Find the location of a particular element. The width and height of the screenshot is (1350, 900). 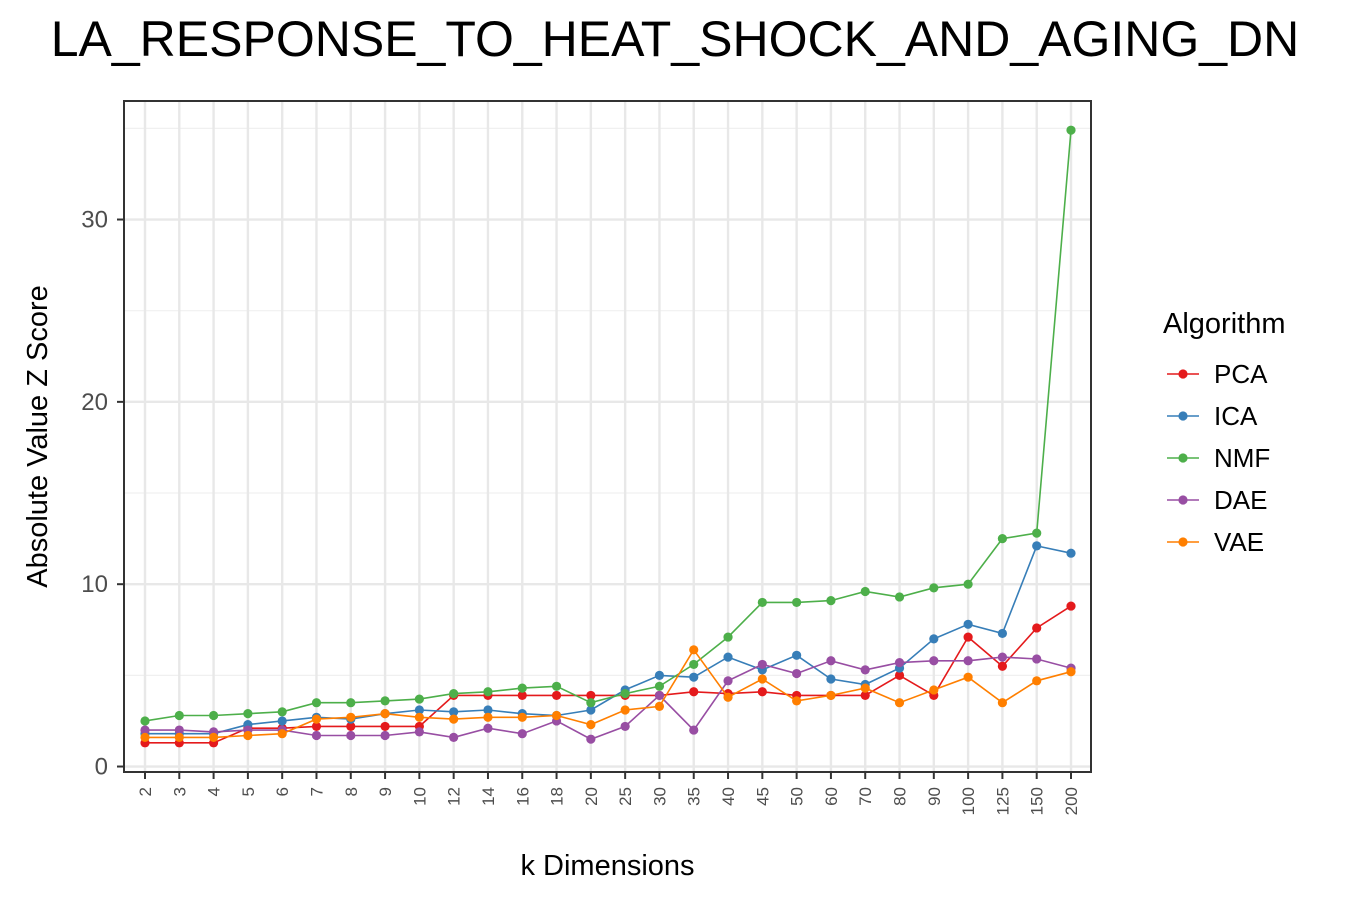

x-tick-label: 7 is located at coordinates (316, 791).